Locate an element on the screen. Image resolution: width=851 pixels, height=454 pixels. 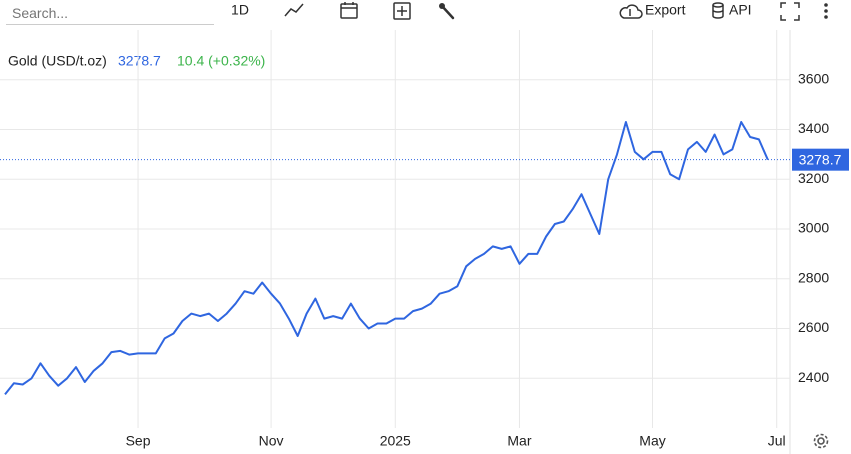
search-box is located at coordinates (110, 13).